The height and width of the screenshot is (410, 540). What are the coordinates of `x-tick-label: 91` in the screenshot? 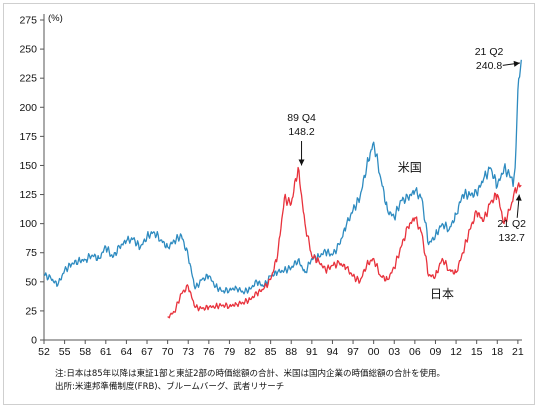 It's located at (312, 352).